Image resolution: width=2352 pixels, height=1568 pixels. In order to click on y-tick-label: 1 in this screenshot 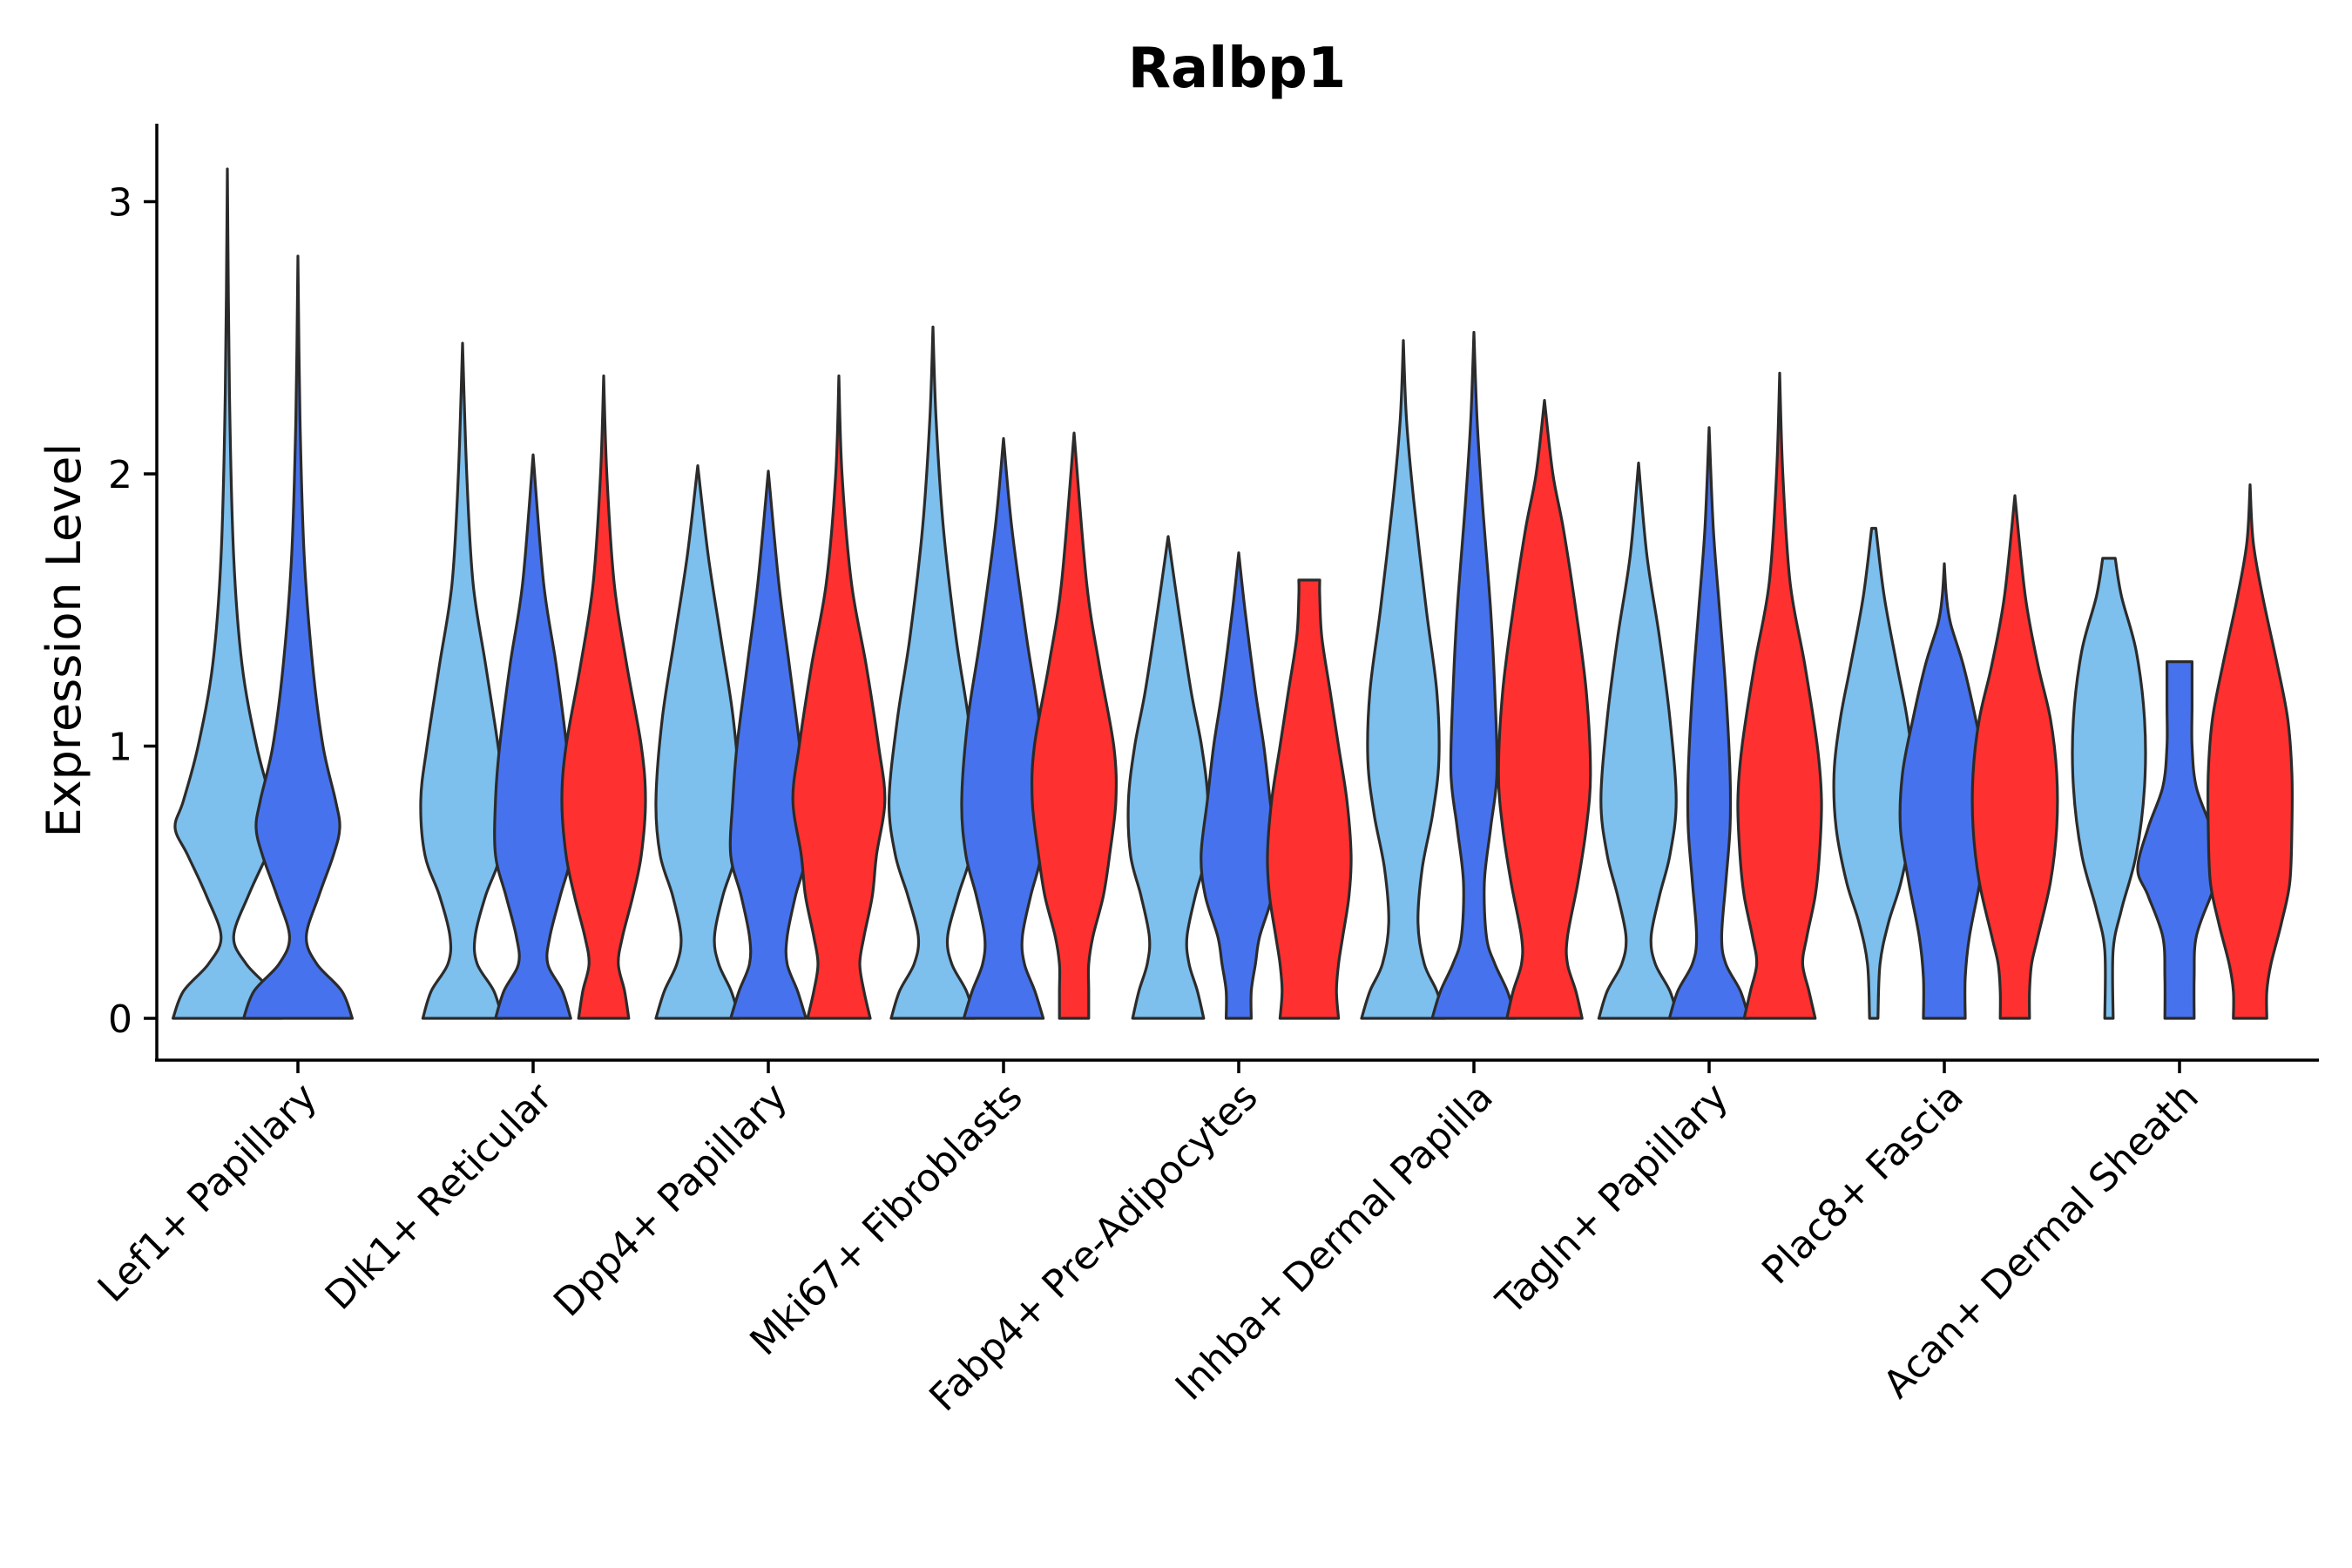, I will do `click(120, 748)`.